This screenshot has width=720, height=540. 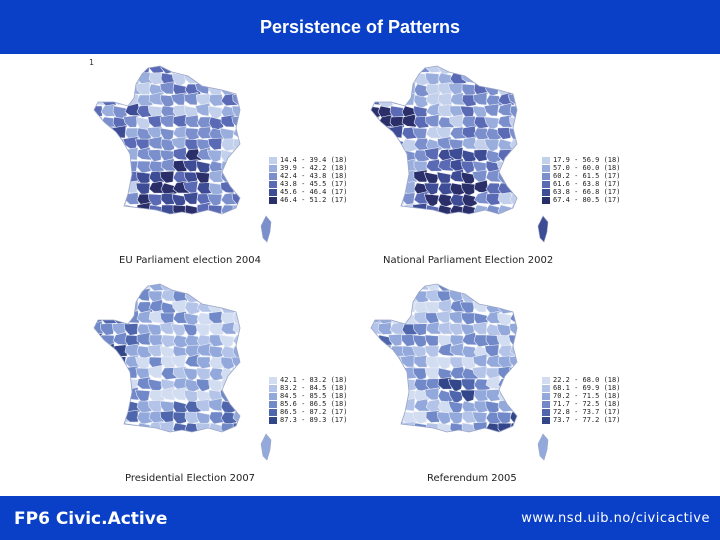 I want to click on legend-row: 46.4 - 51.2 (17), so click(x=309, y=200).